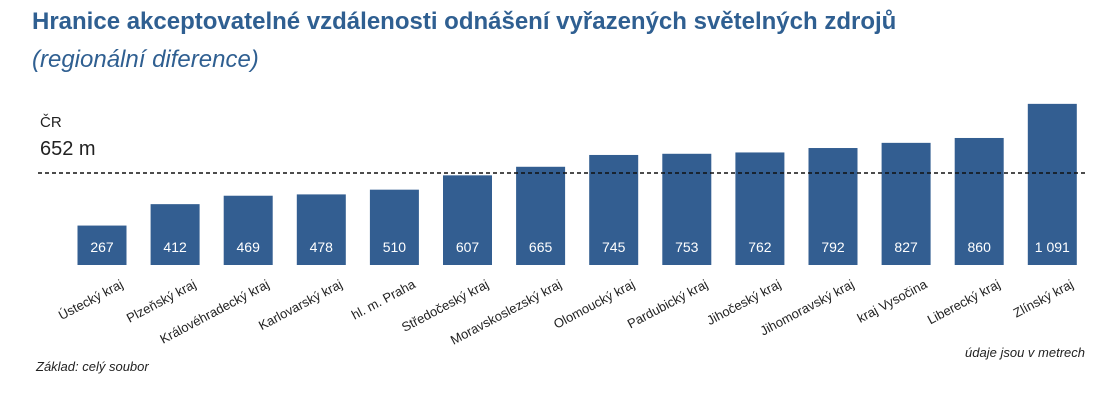  What do you see at coordinates (964, 301) in the screenshot?
I see `category-label-13: Liberecký kraj` at bounding box center [964, 301].